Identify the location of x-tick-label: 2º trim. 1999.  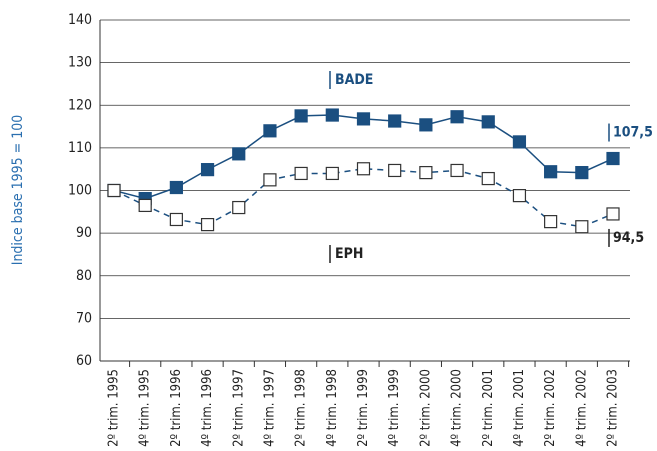
(363, 408).